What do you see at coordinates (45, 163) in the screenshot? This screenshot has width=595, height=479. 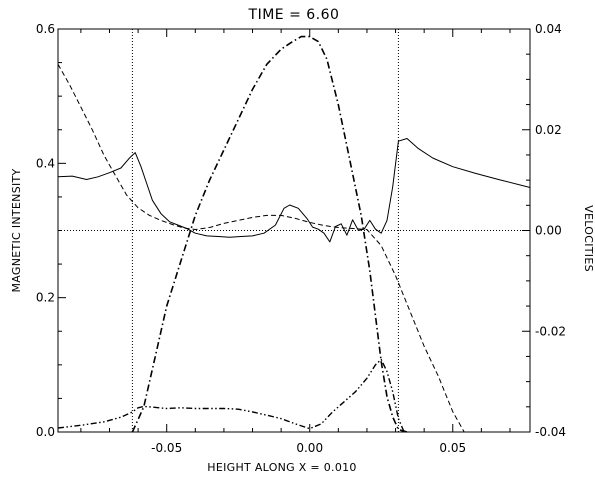 I see `y-left-tick-label: 0.4` at bounding box center [45, 163].